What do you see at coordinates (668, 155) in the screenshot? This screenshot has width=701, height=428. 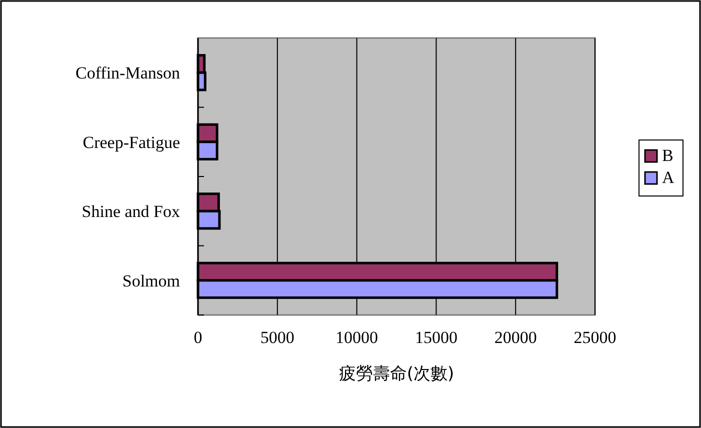 I see `legend-label: B` at bounding box center [668, 155].